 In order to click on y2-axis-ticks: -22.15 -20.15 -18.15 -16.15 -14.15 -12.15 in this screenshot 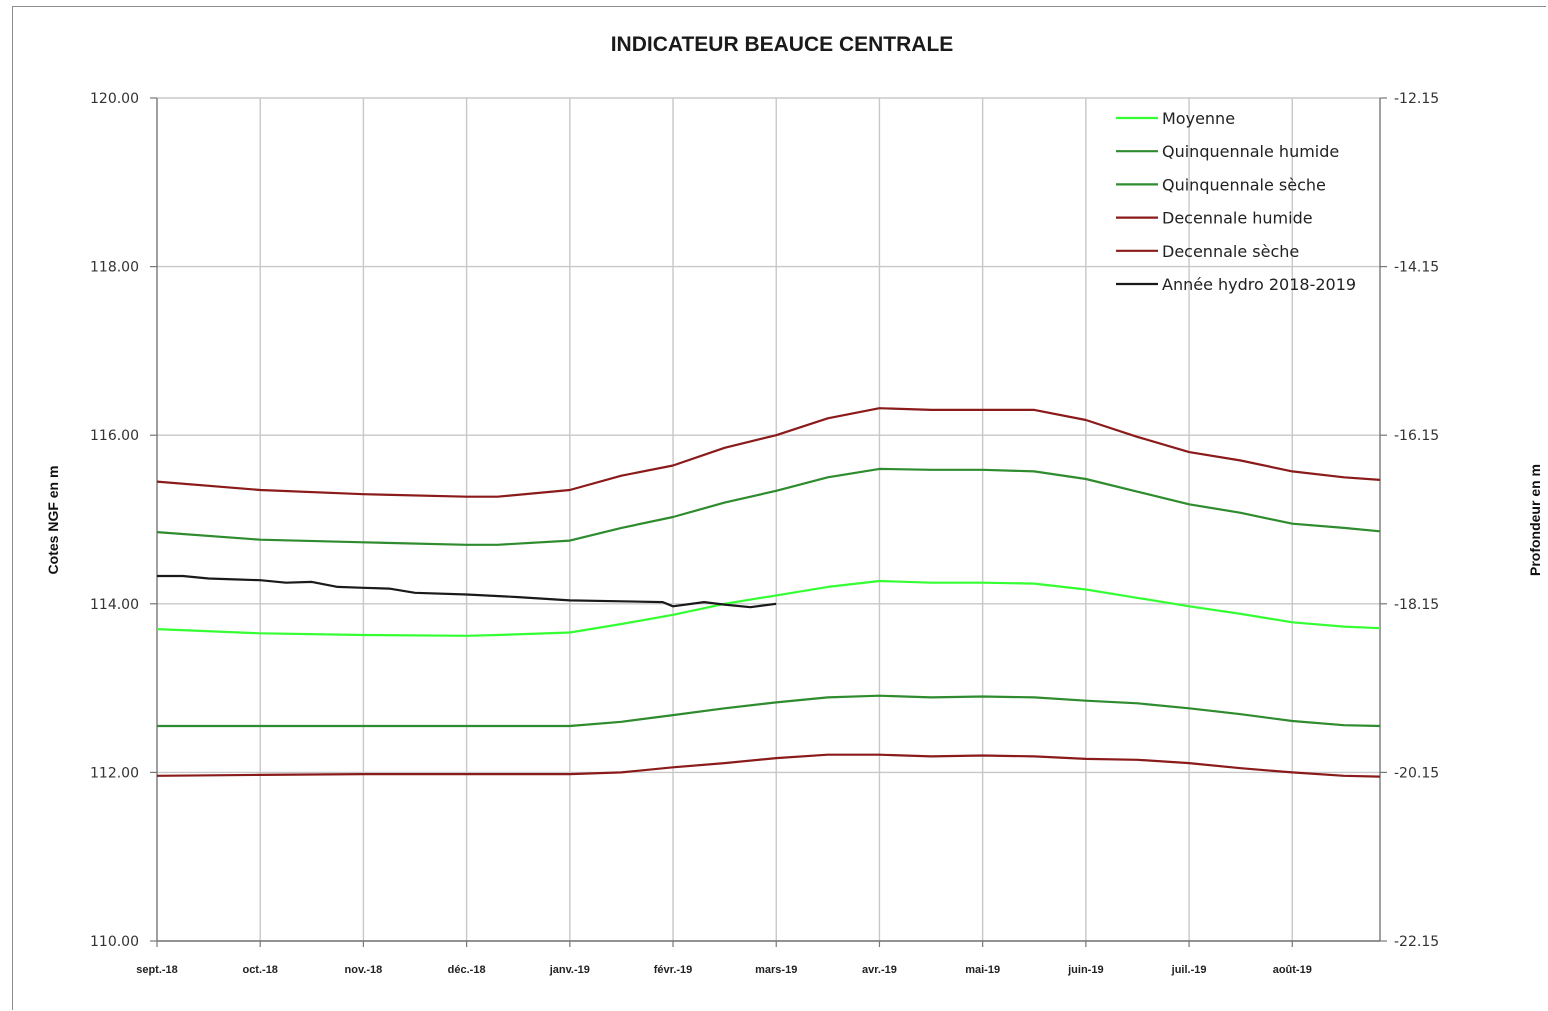, I will do `click(1409, 520)`.